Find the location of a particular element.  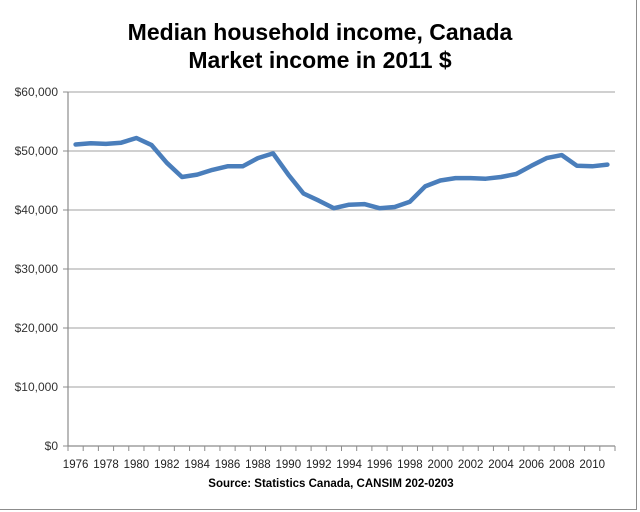

income-series-line is located at coordinates (341, 173).